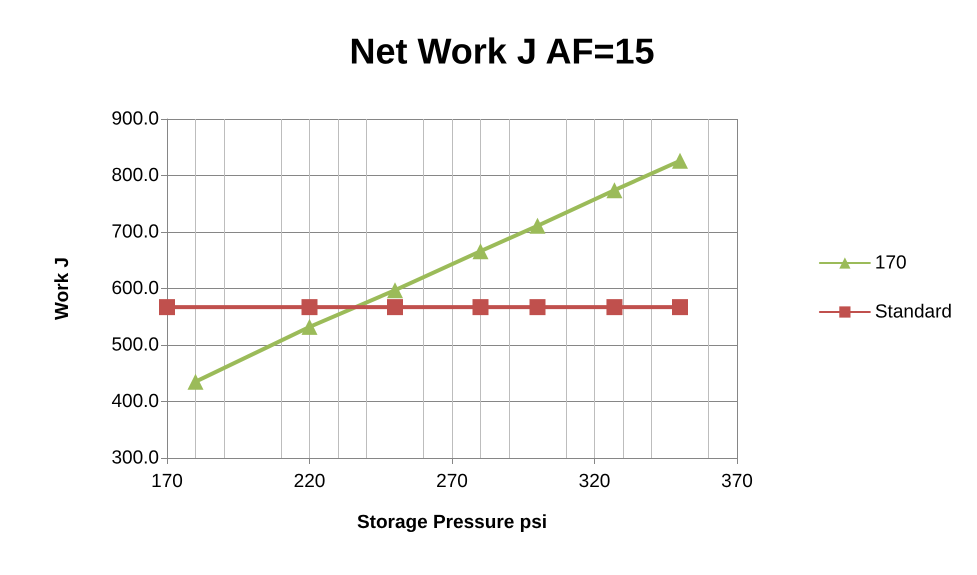  What do you see at coordinates (594, 481) in the screenshot?
I see `x-tick-label: 320` at bounding box center [594, 481].